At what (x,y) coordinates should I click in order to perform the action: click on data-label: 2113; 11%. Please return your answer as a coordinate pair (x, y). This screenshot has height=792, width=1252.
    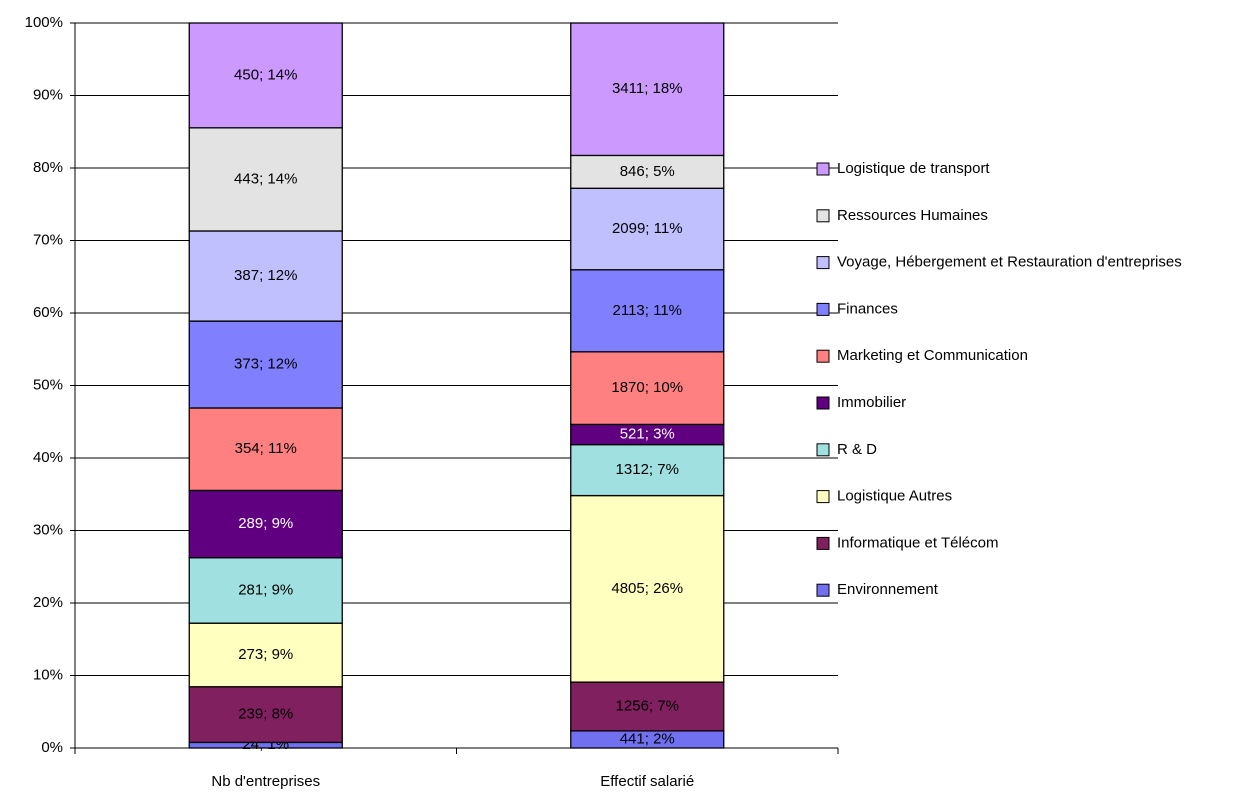
    Looking at the image, I should click on (648, 310).